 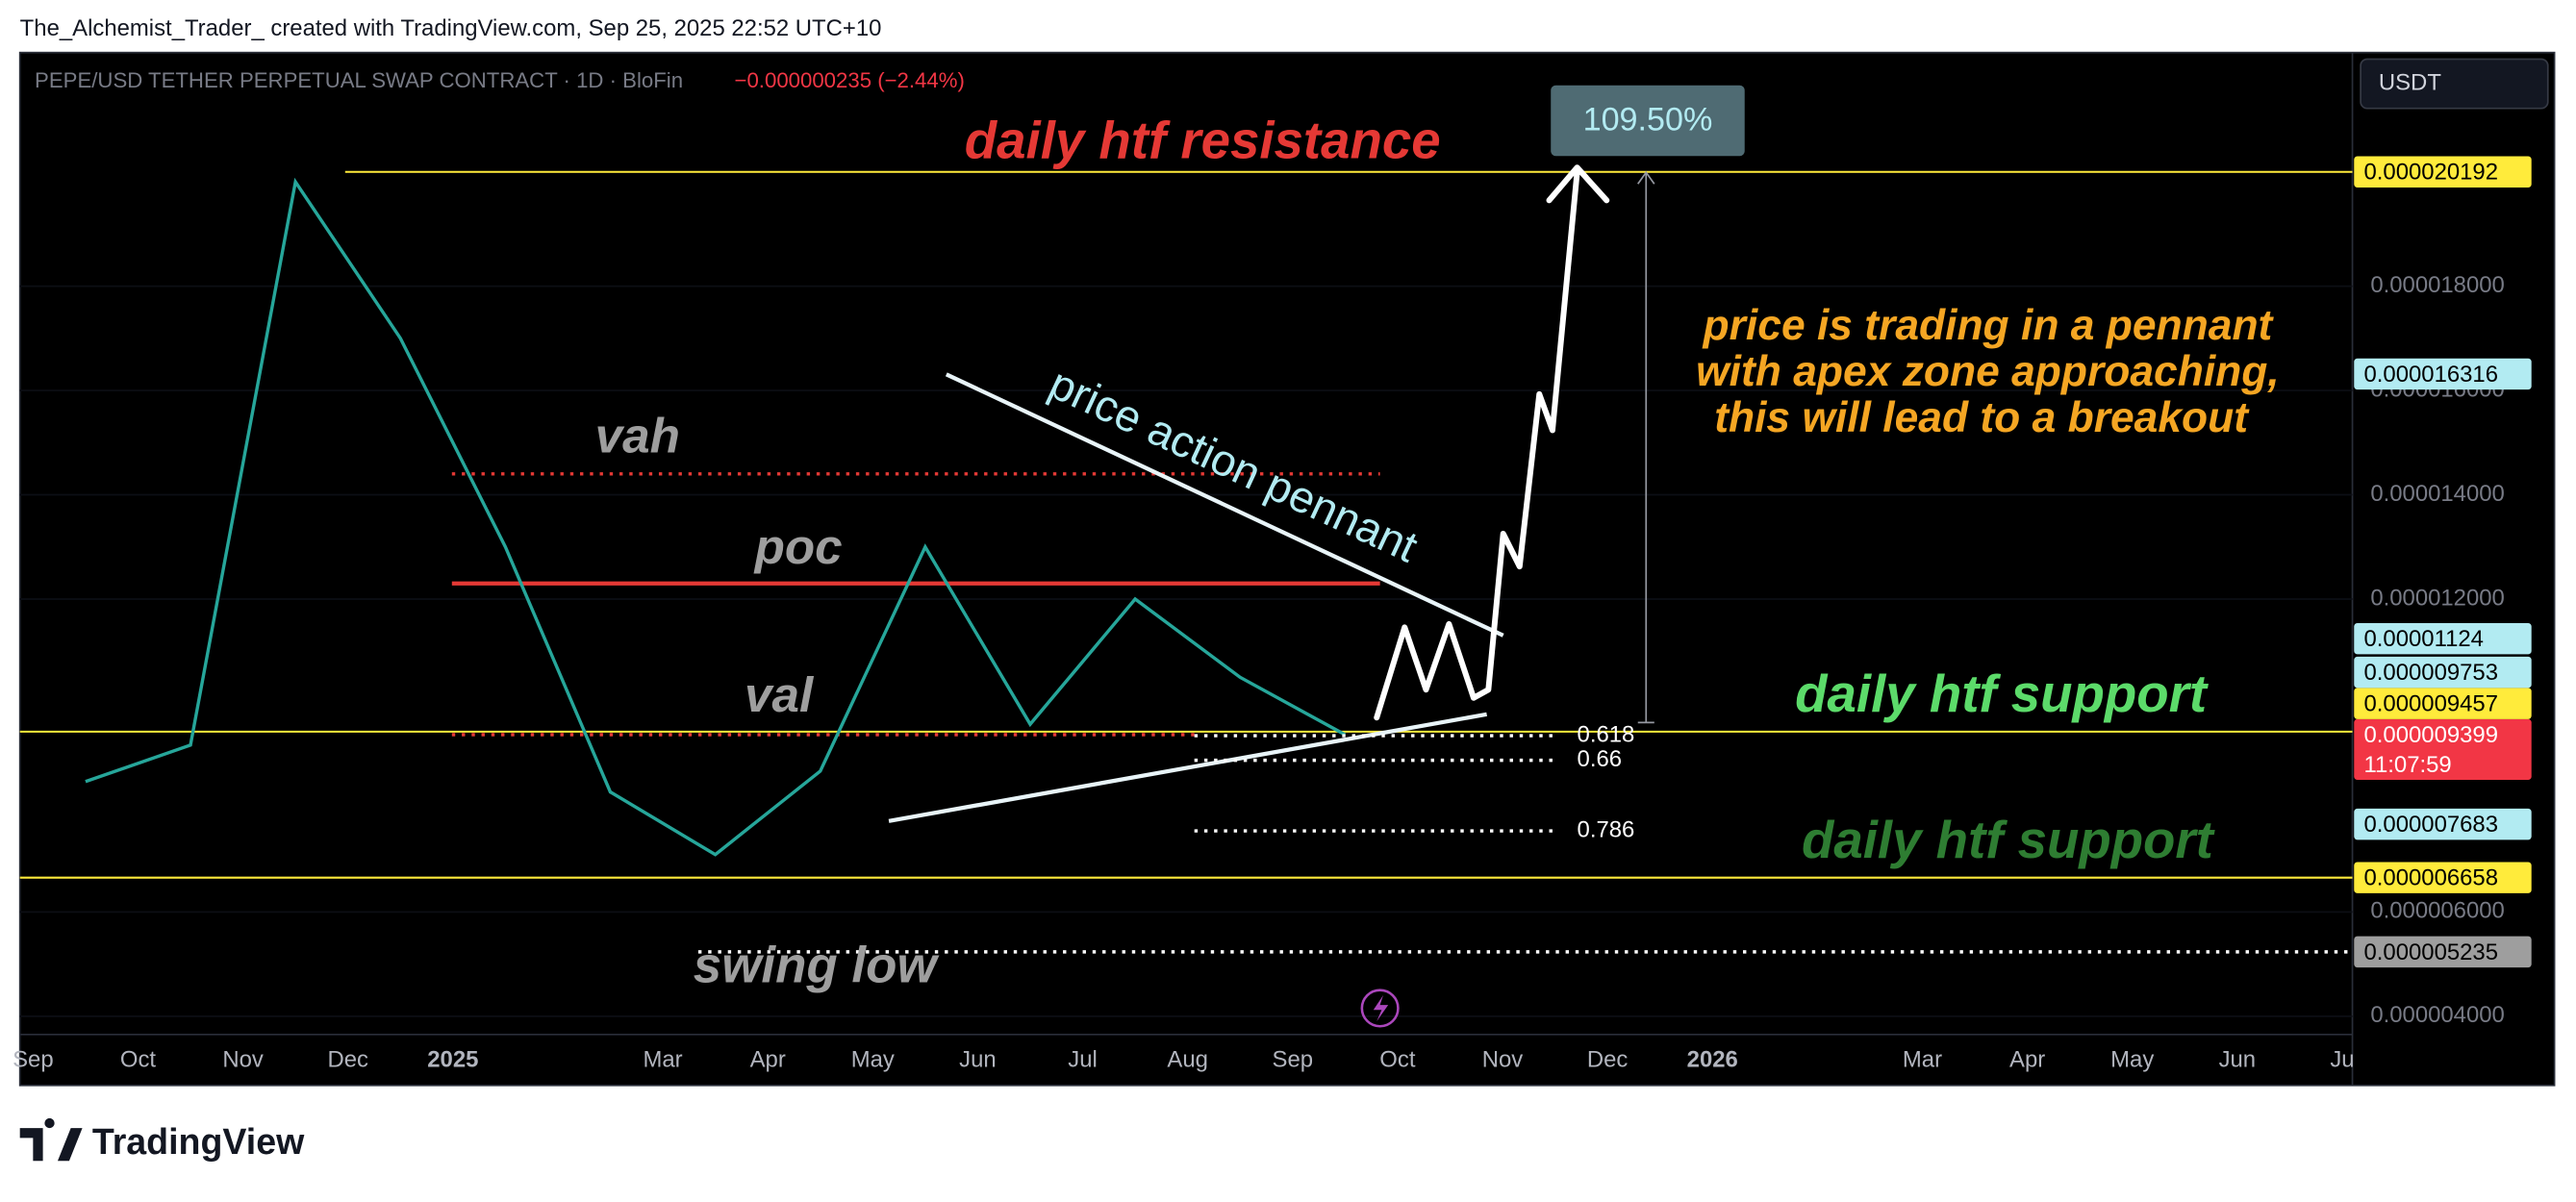 I want to click on annotation: daily htf resistance, so click(x=1203, y=141).